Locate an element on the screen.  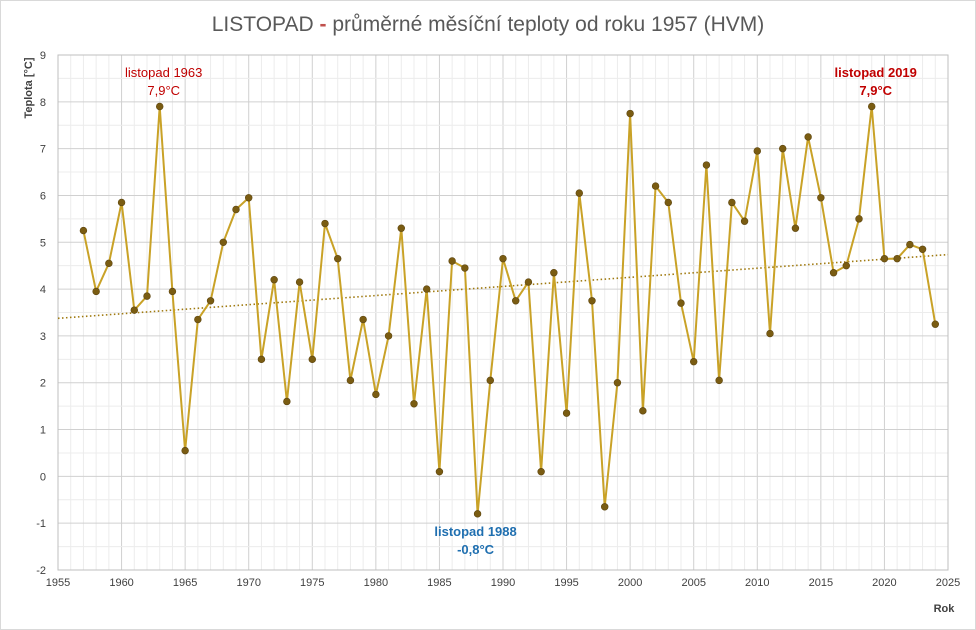
x-tick-label: 1965 is located at coordinates (185, 583).